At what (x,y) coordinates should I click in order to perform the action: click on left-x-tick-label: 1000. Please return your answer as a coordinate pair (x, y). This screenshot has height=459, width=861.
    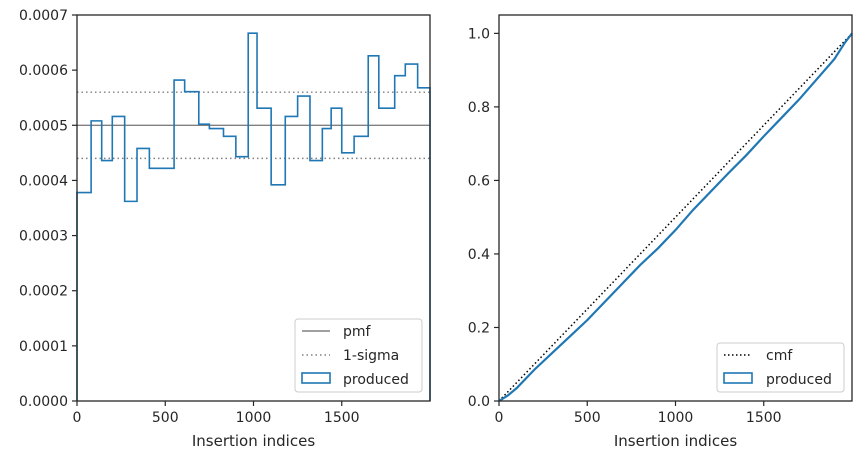
    Looking at the image, I should click on (254, 418).